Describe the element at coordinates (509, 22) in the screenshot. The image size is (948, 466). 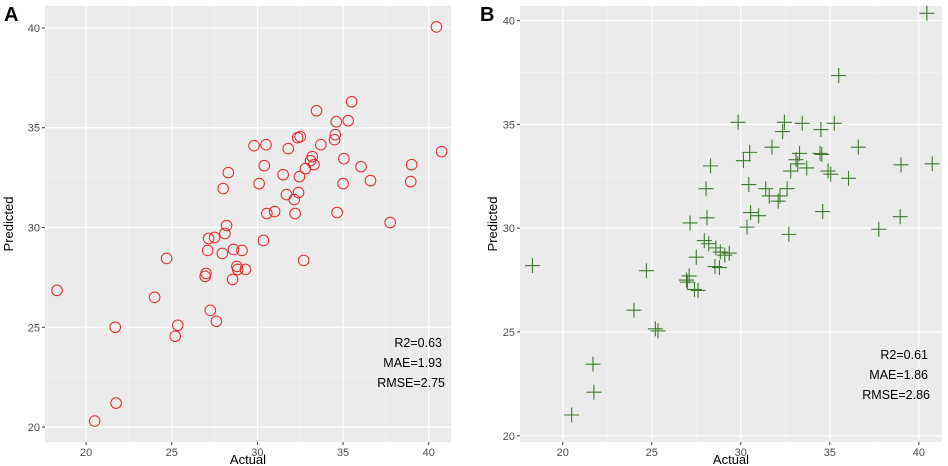
I see `y-tick-label: 40` at that location.